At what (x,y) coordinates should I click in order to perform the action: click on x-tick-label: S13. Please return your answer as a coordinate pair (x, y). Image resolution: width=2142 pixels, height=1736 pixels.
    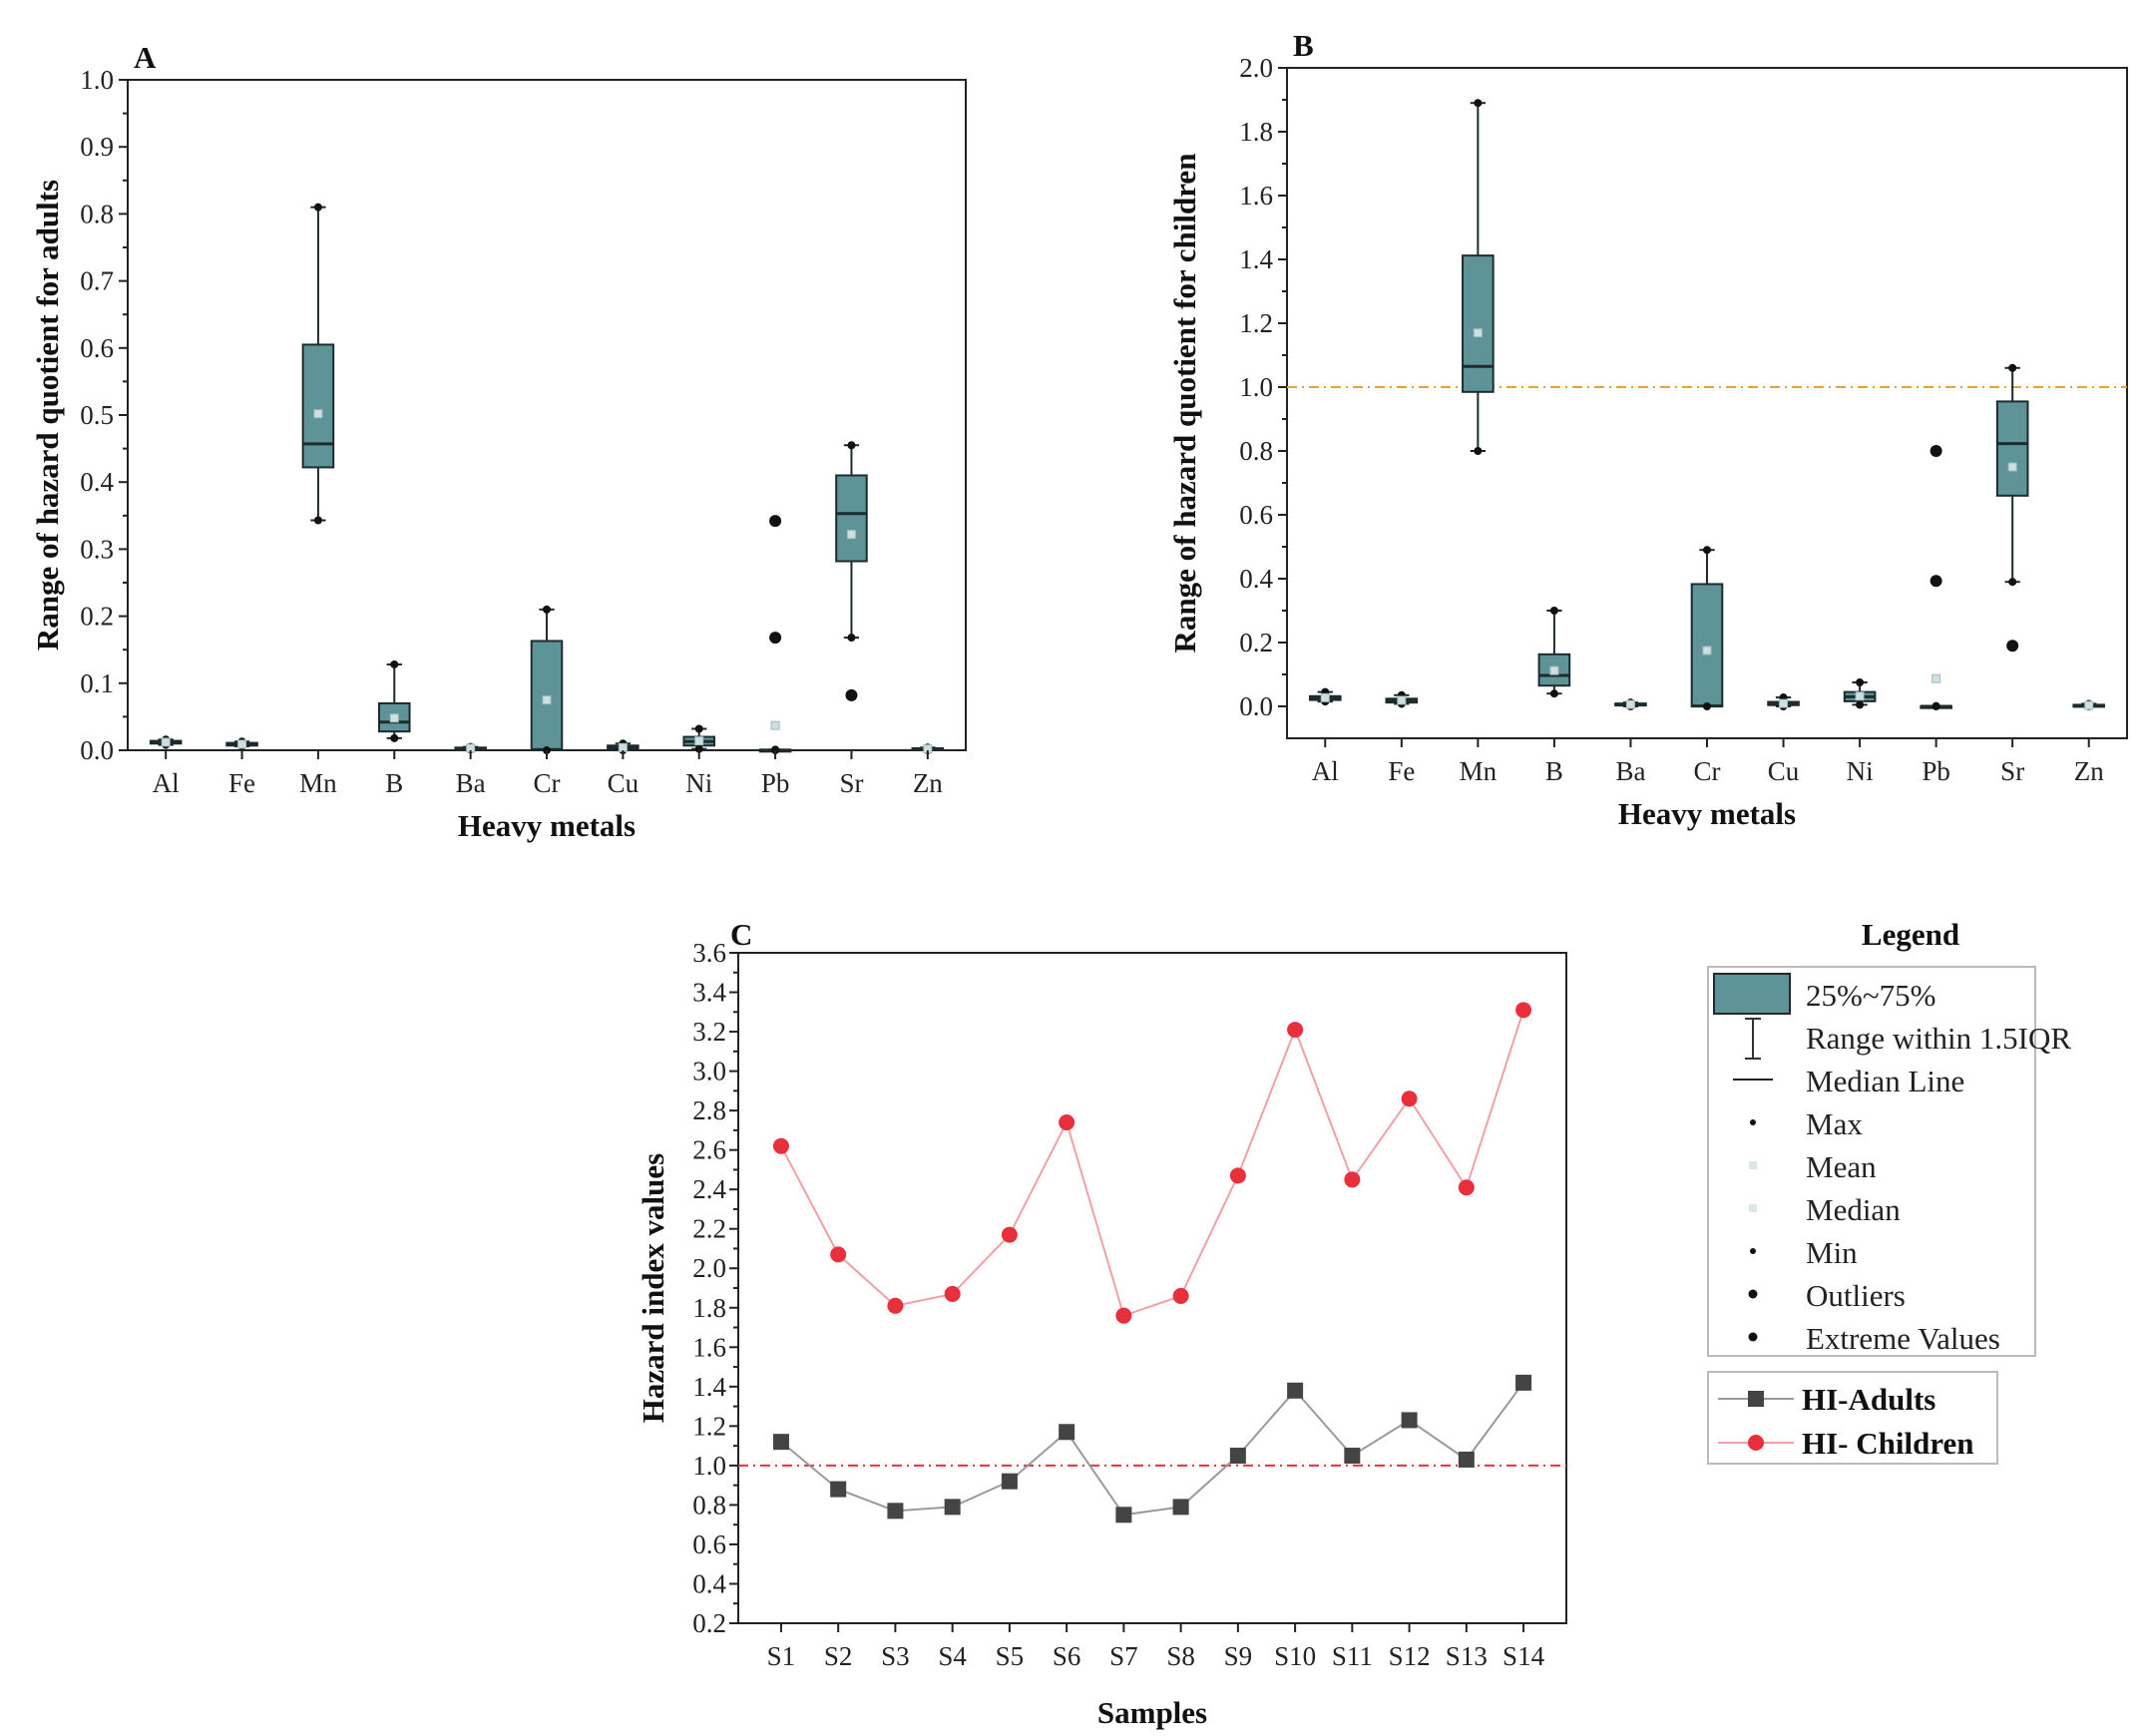
    Looking at the image, I should click on (1467, 1656).